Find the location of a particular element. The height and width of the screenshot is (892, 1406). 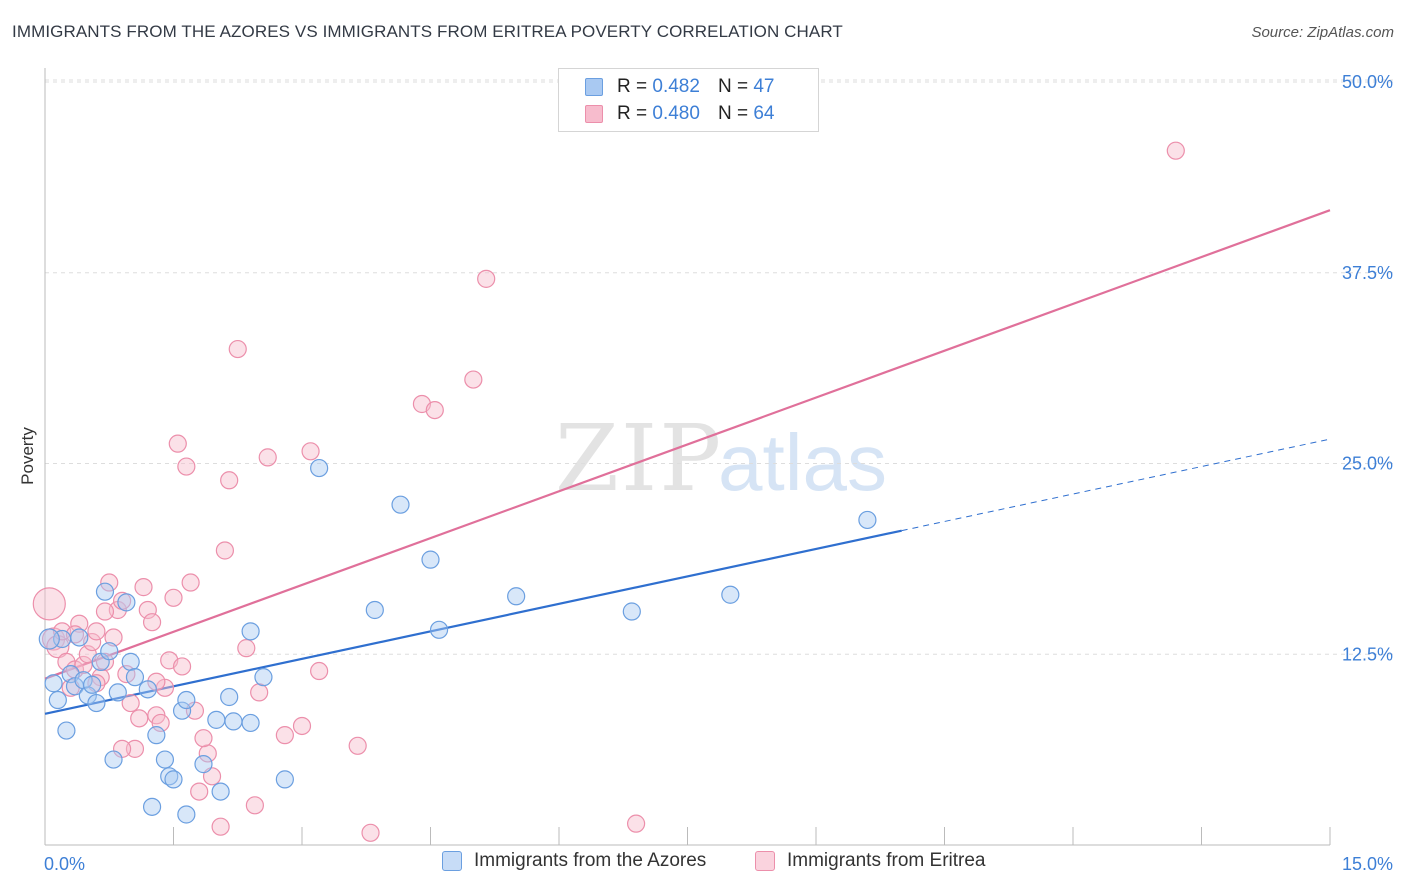

watermark-zip: ZIP is located at coordinates (639, 458).